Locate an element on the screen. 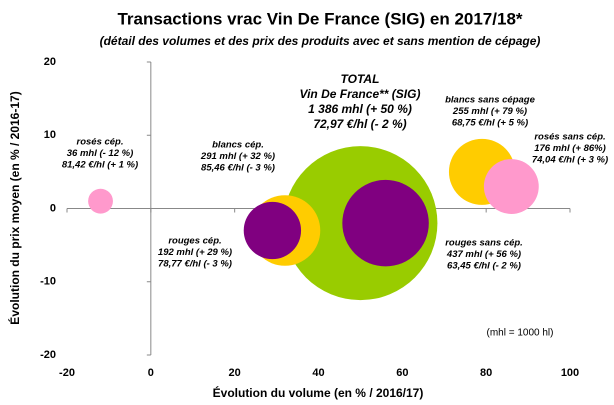 The image size is (614, 405). bubble-label: rosés sans cép. is located at coordinates (569, 137).